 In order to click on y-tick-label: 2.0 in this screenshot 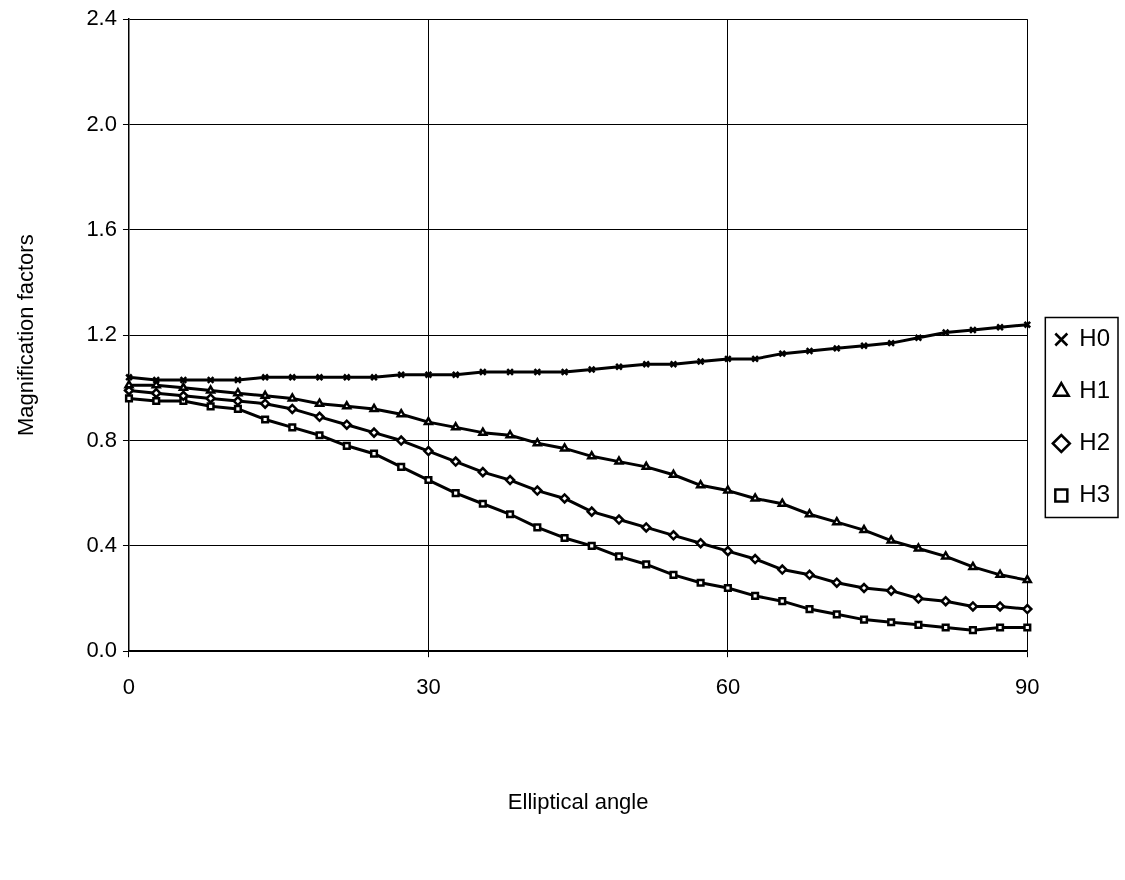, I will do `click(101, 123)`.